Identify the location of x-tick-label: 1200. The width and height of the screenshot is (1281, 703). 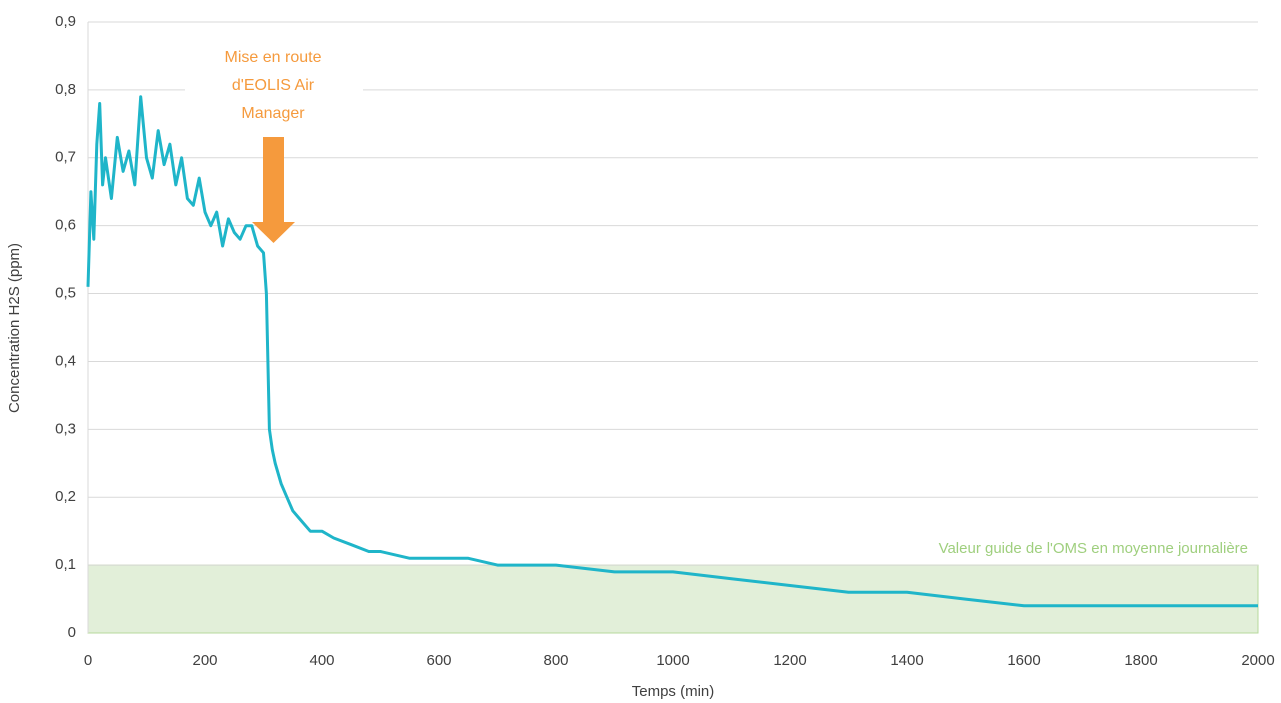
(789, 660).